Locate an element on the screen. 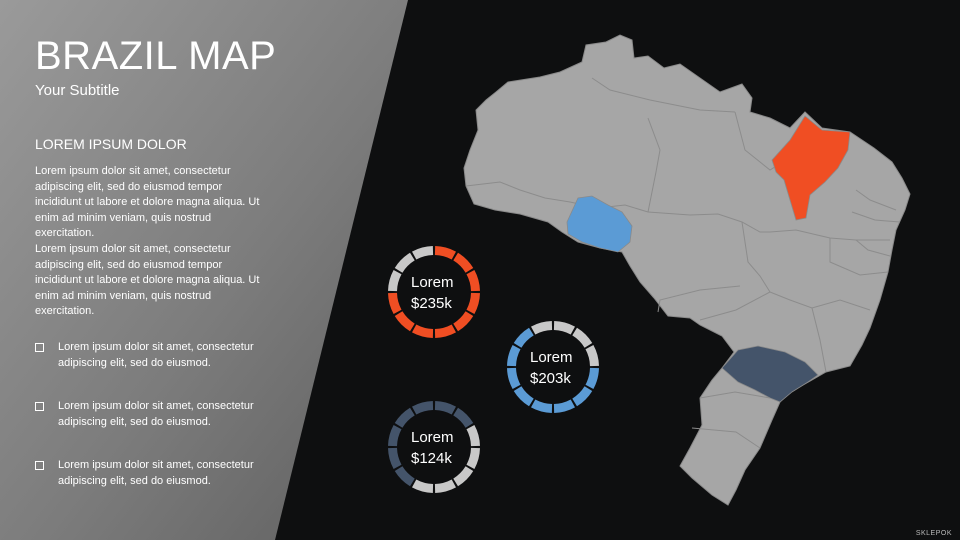 Image resolution: width=960 pixels, height=540 pixels. ring-2-name: Lorem is located at coordinates (551, 357).